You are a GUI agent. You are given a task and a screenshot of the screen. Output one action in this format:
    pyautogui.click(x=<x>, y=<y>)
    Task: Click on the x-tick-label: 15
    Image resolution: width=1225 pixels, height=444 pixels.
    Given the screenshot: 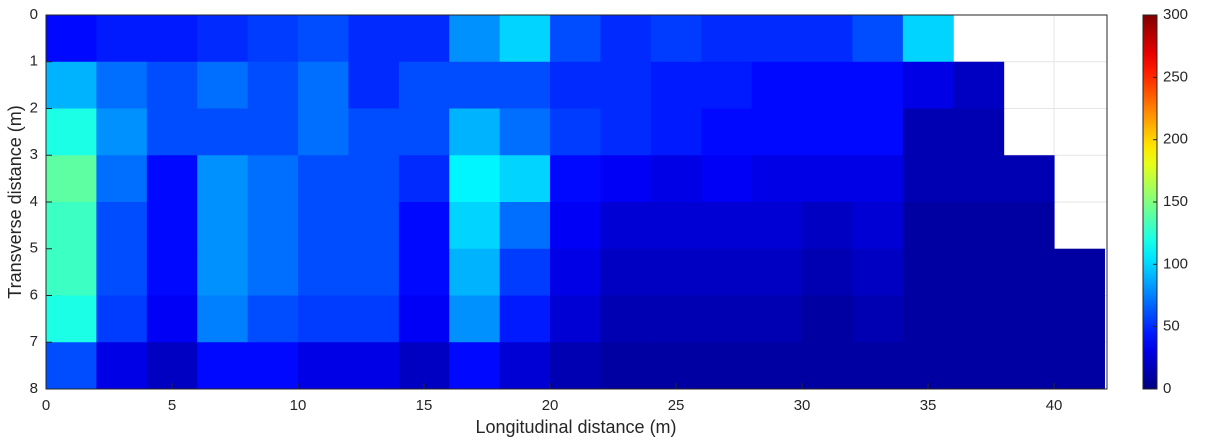 What is the action you would take?
    pyautogui.click(x=424, y=405)
    